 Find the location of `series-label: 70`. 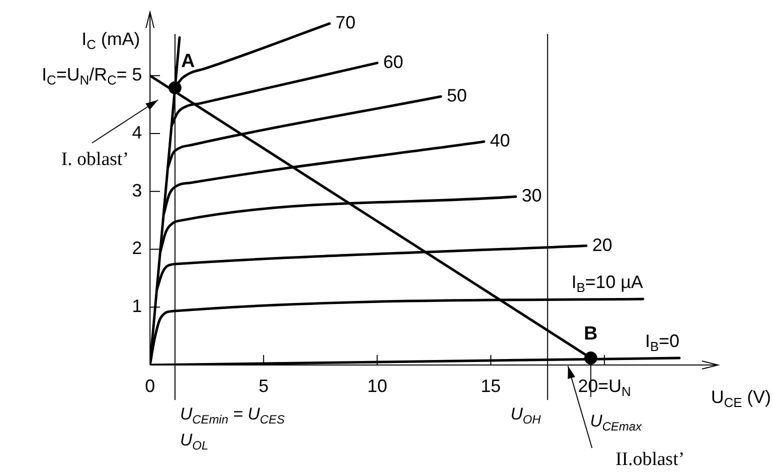

series-label: 70 is located at coordinates (345, 22).